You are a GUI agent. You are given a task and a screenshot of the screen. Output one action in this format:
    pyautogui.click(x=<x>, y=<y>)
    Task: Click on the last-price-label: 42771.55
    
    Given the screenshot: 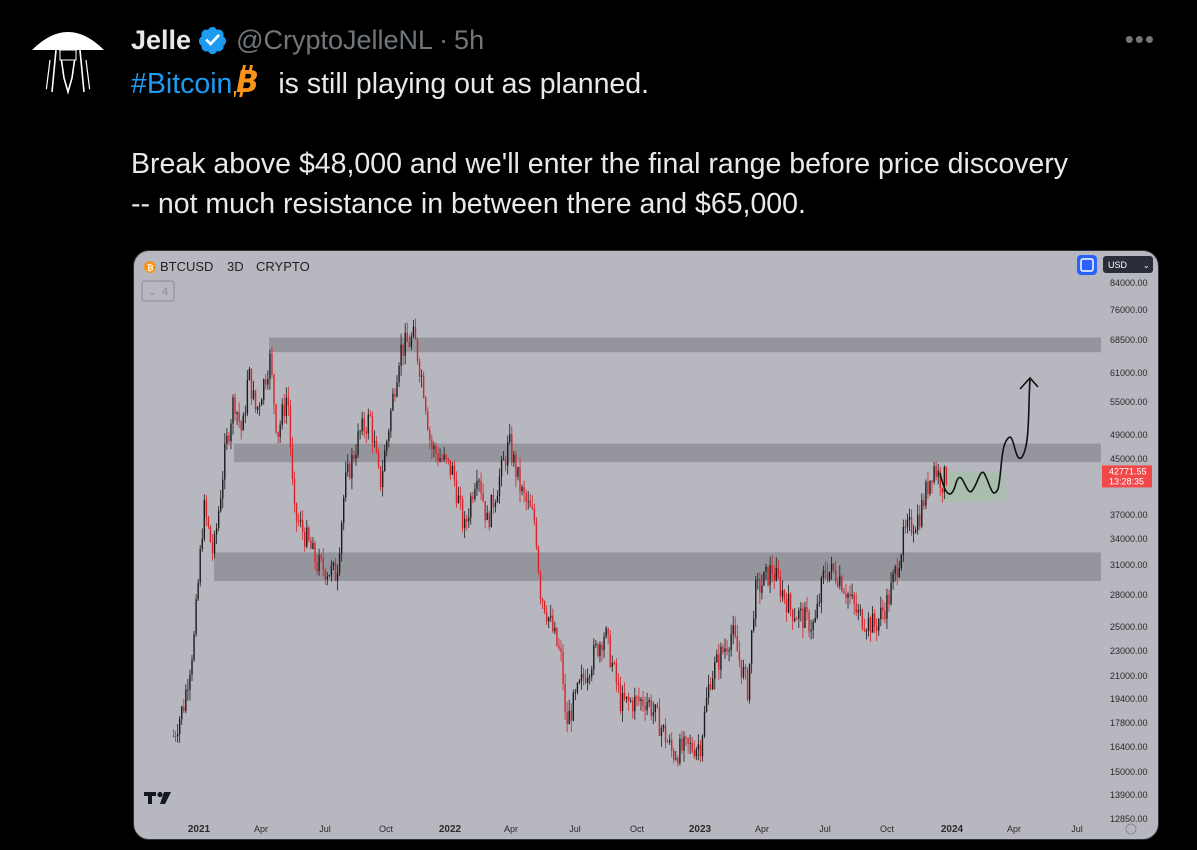 What is the action you would take?
    pyautogui.click(x=1128, y=471)
    